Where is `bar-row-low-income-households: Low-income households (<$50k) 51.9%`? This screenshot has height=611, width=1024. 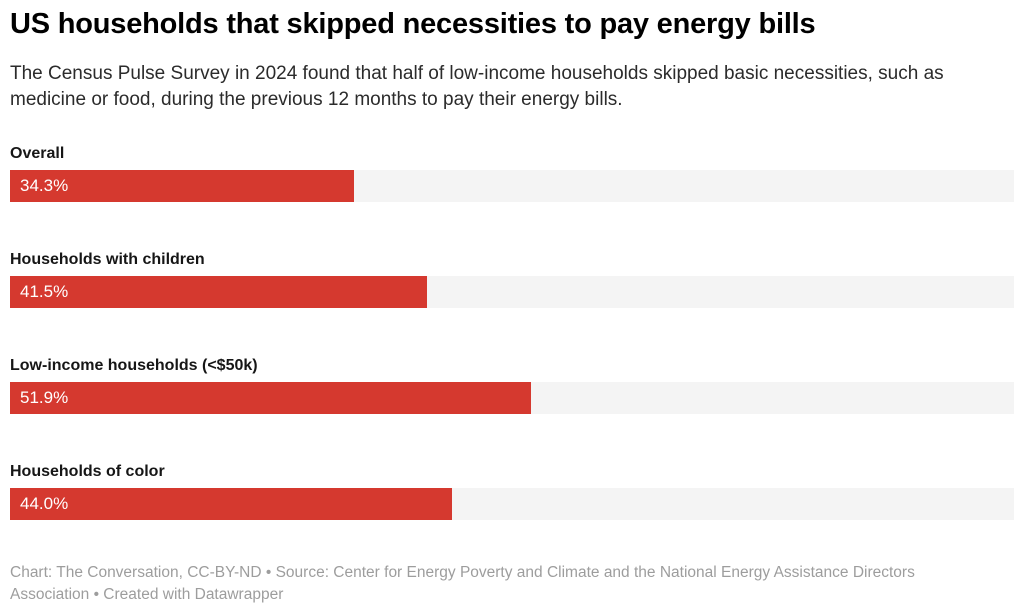
bar-row-low-income-households: Low-income households (<$50k) 51.9% is located at coordinates (512, 385).